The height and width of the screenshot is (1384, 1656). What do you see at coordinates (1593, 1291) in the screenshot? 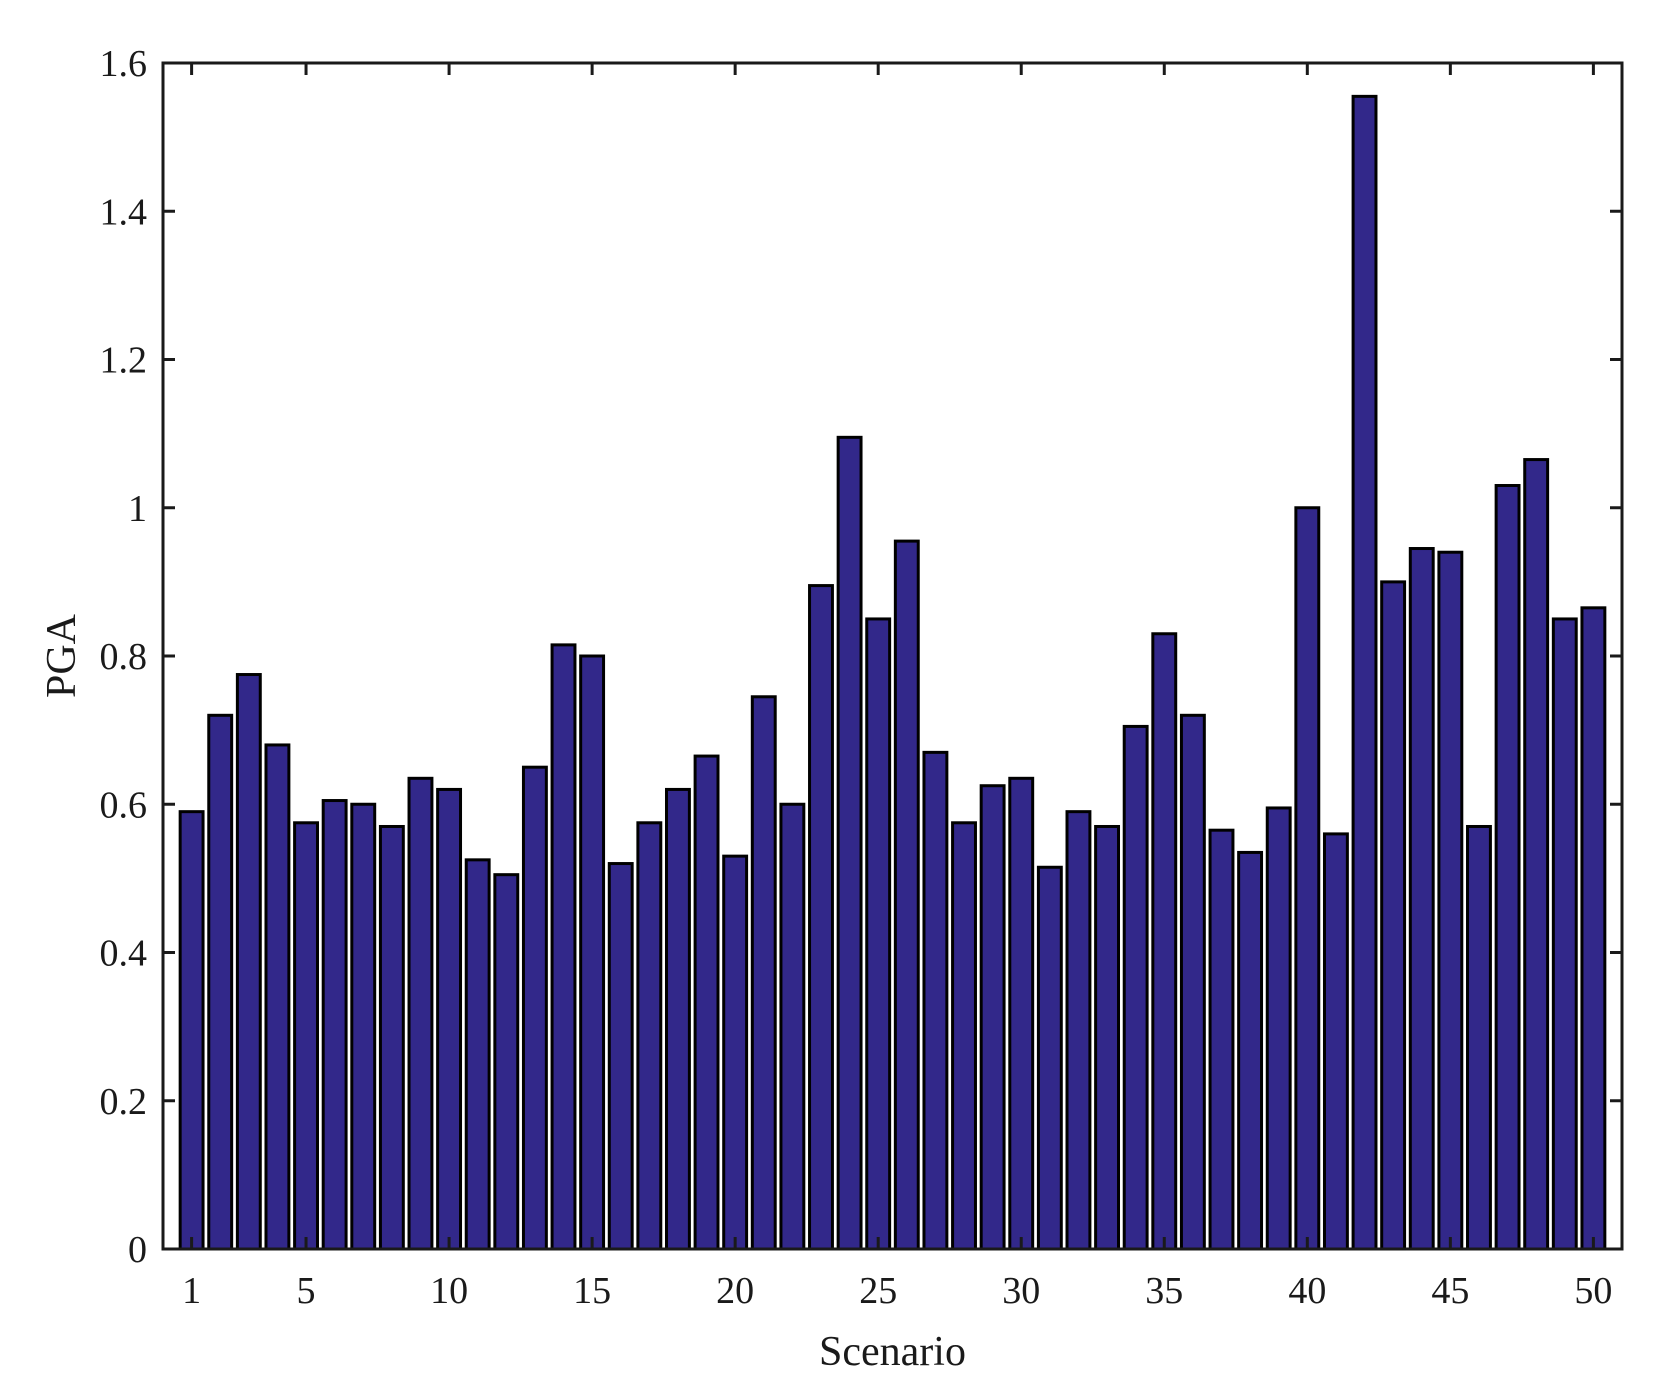
I see `x-tick-label-50: 50` at bounding box center [1593, 1291].